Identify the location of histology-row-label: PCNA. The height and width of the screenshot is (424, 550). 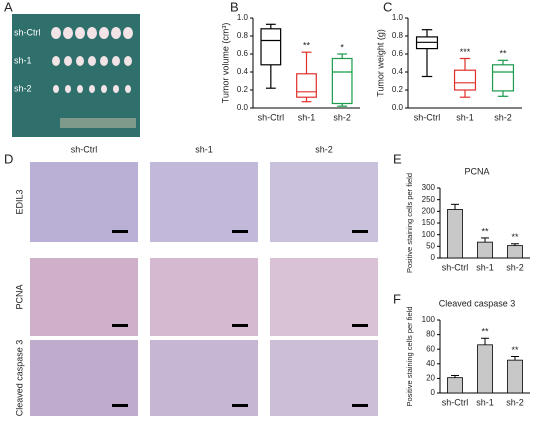
(19, 296).